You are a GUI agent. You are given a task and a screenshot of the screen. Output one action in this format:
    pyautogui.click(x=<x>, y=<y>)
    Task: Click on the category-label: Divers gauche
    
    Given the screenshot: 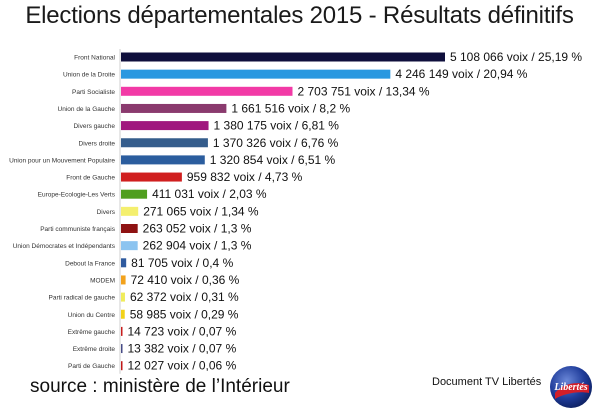 What is the action you would take?
    pyautogui.click(x=94, y=126)
    